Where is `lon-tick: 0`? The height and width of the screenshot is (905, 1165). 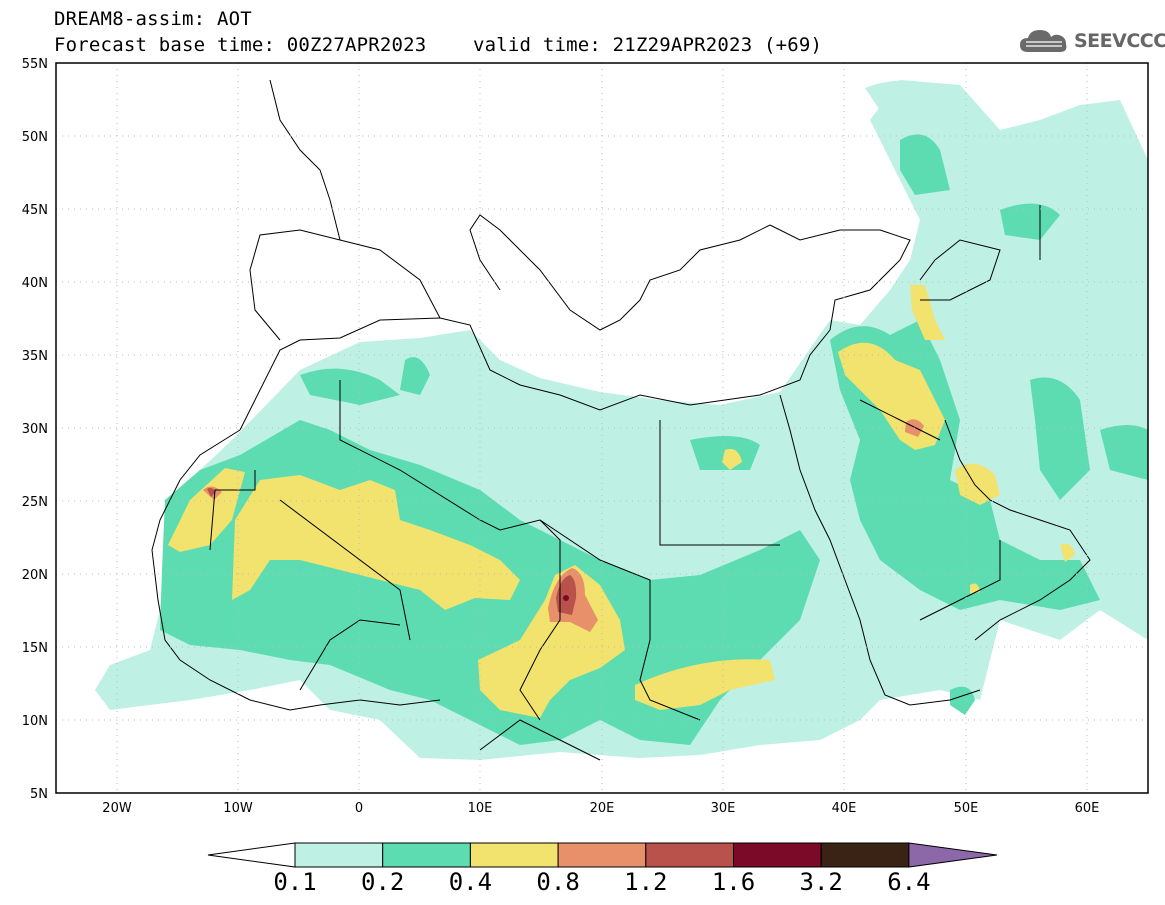
lon-tick: 0 is located at coordinates (359, 808).